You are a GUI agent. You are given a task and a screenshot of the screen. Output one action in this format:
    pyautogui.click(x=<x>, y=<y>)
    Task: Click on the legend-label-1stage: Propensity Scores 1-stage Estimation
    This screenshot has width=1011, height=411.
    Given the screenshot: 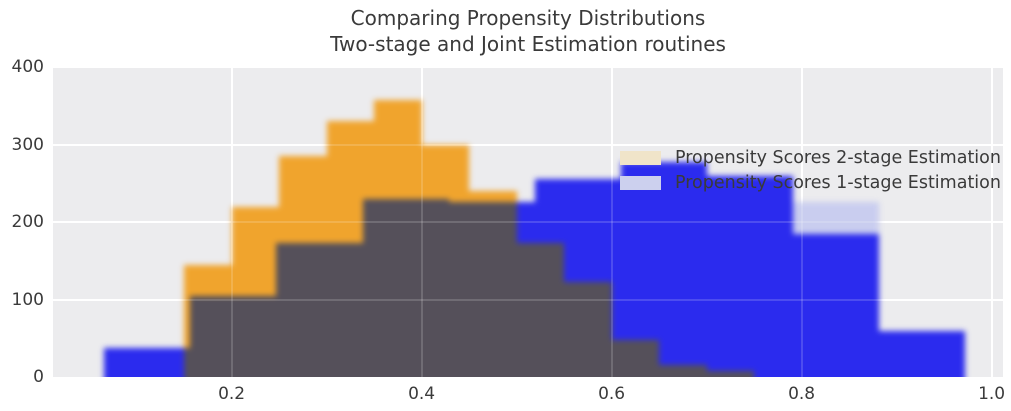 What is the action you would take?
    pyautogui.click(x=838, y=182)
    